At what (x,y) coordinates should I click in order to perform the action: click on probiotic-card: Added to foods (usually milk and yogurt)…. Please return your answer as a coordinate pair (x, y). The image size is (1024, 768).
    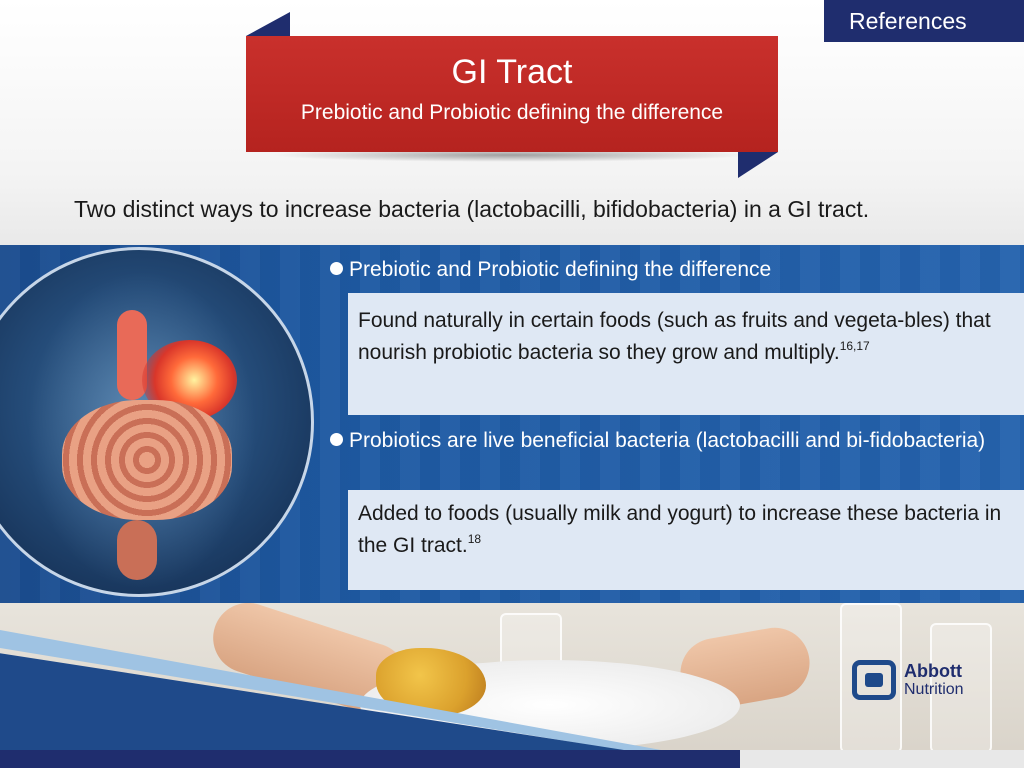
    Looking at the image, I should click on (686, 540).